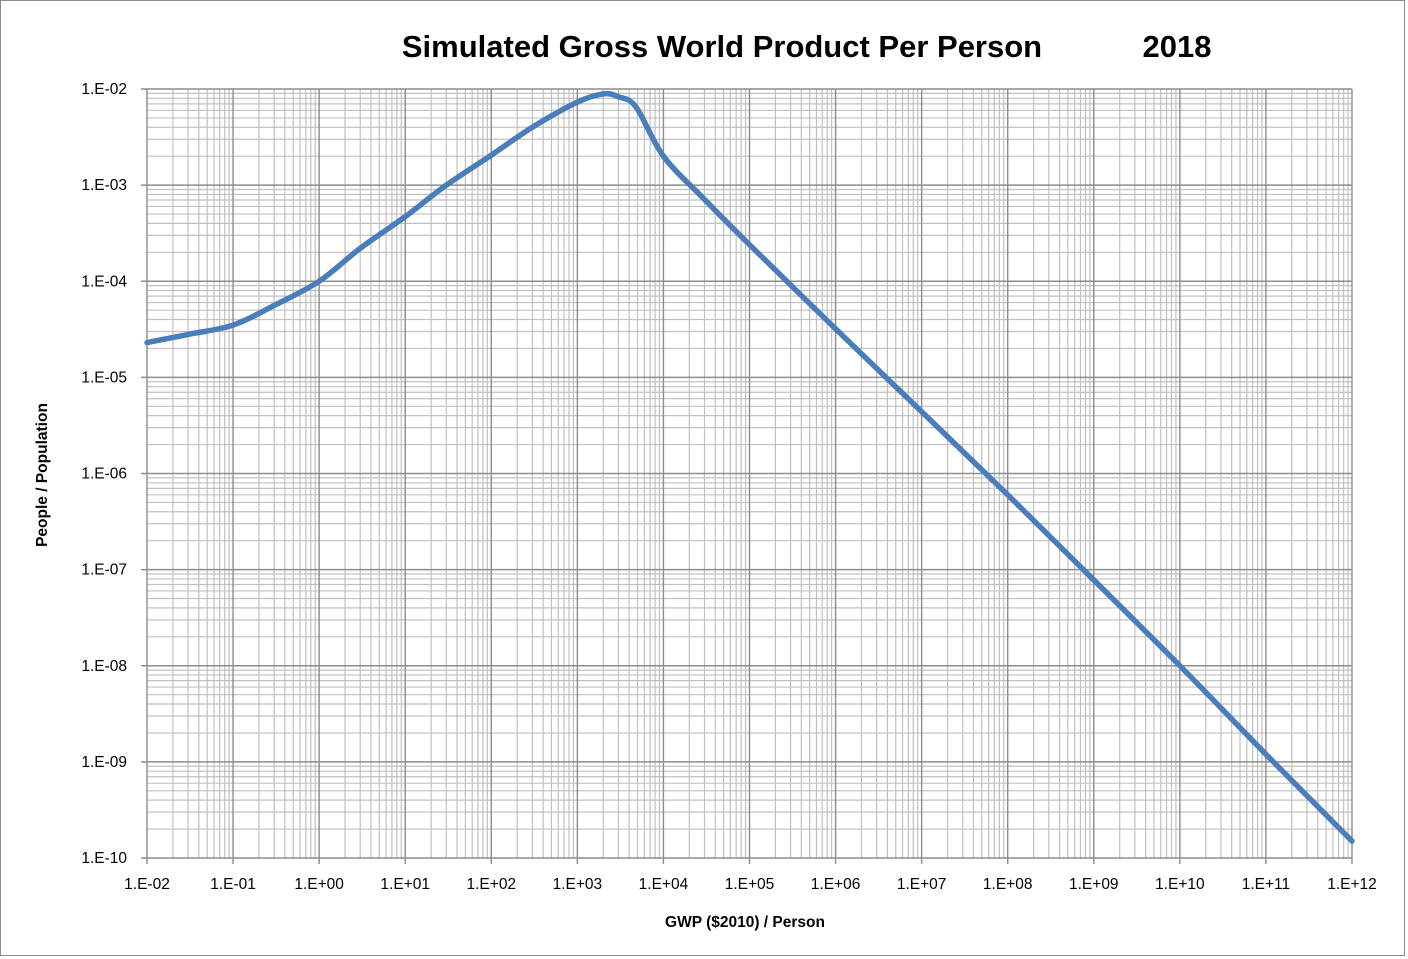  I want to click on x-axis-label: GWP ($2010) / Person, so click(745, 922).